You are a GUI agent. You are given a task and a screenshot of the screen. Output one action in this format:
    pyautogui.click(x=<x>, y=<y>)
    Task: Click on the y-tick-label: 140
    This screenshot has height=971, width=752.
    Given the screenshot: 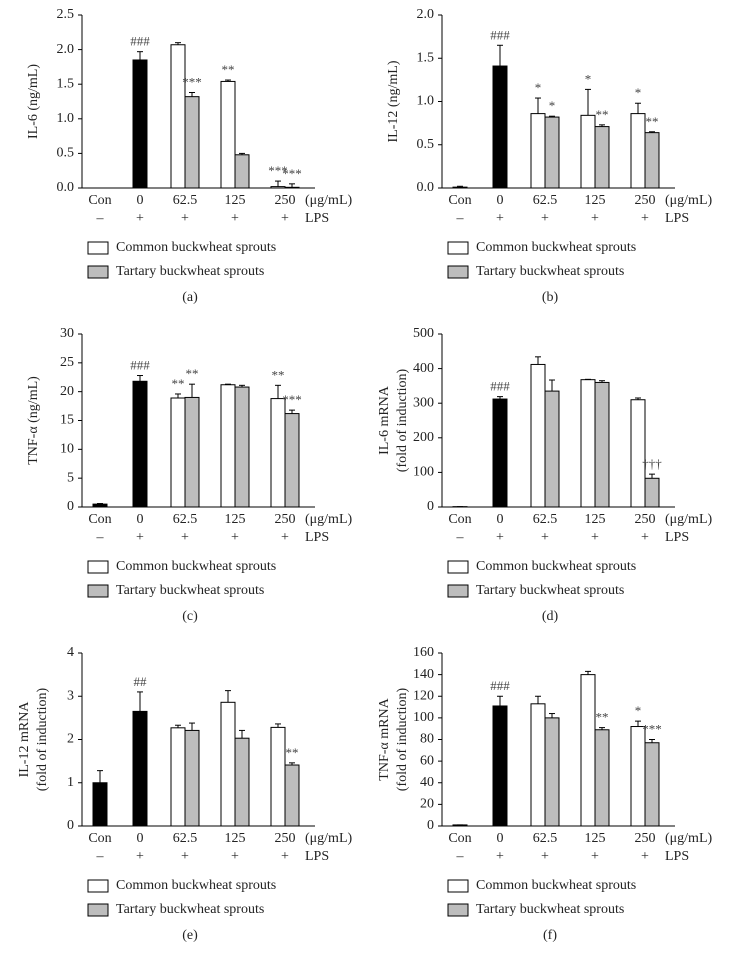 What is the action you would take?
    pyautogui.click(x=423, y=674)
    